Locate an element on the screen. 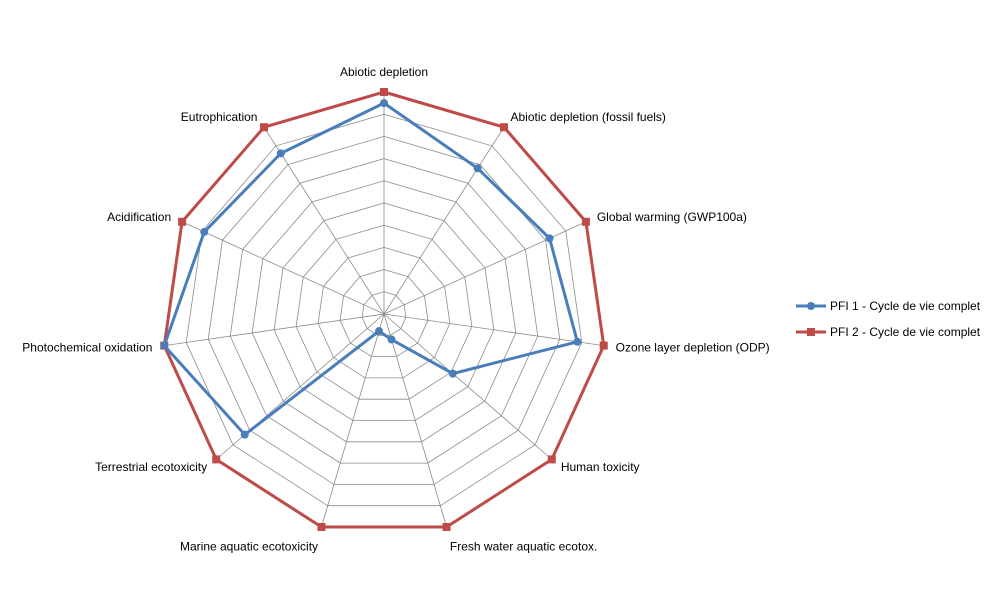 Image resolution: width=989 pixels, height=594 pixels. category-label: Fresh water aquatic ecotox. is located at coordinates (523, 547).